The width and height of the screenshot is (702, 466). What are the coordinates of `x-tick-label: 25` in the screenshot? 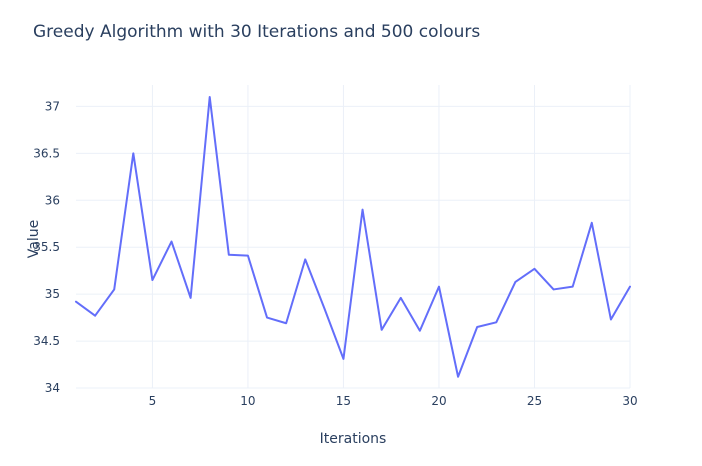 It's located at (534, 401).